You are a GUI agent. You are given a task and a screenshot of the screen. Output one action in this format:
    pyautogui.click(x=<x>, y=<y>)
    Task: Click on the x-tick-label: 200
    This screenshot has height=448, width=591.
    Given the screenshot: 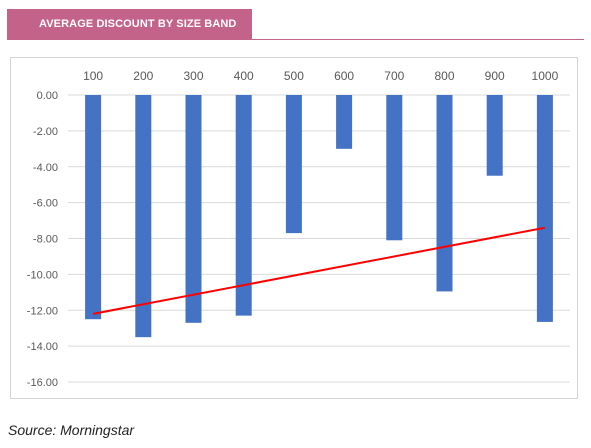 What is the action you would take?
    pyautogui.click(x=143, y=76)
    